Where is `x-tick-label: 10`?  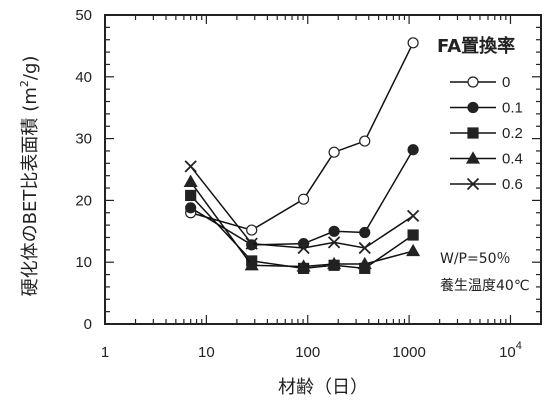 x-tick-label: 10 is located at coordinates (206, 352).